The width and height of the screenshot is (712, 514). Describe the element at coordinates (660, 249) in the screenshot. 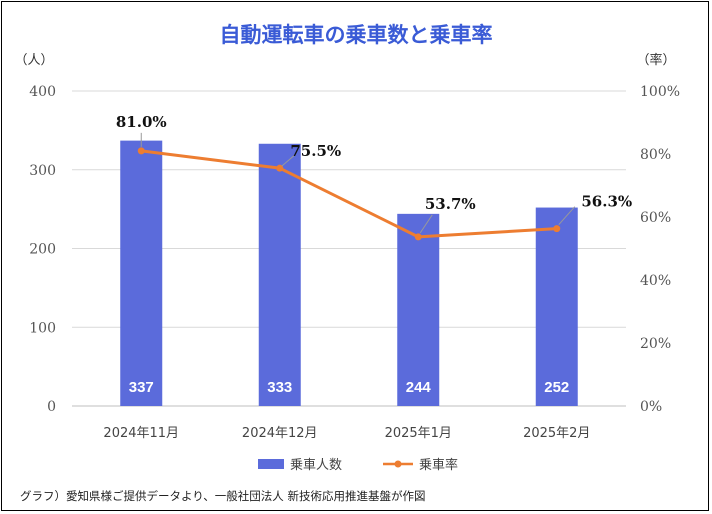

I see `right-axis-ticks: 0% 20% 40% 60% 80% 100%` at that location.